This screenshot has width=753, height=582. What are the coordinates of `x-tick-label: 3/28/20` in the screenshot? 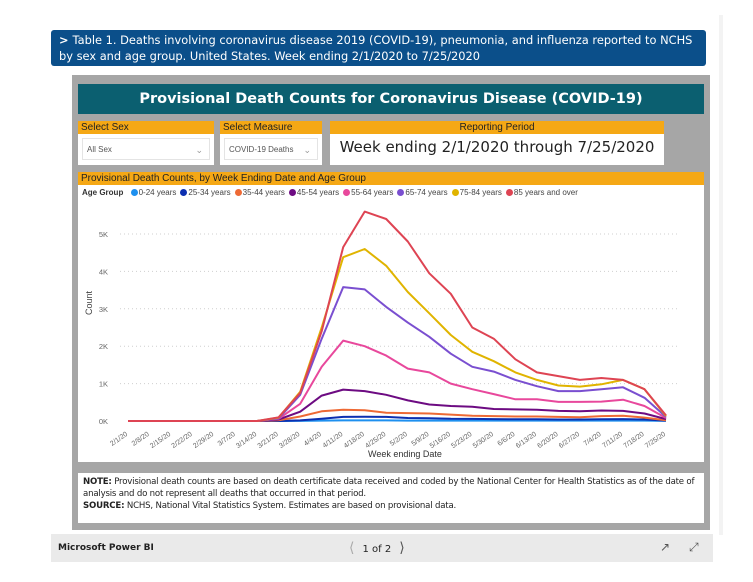 It's located at (289, 440).